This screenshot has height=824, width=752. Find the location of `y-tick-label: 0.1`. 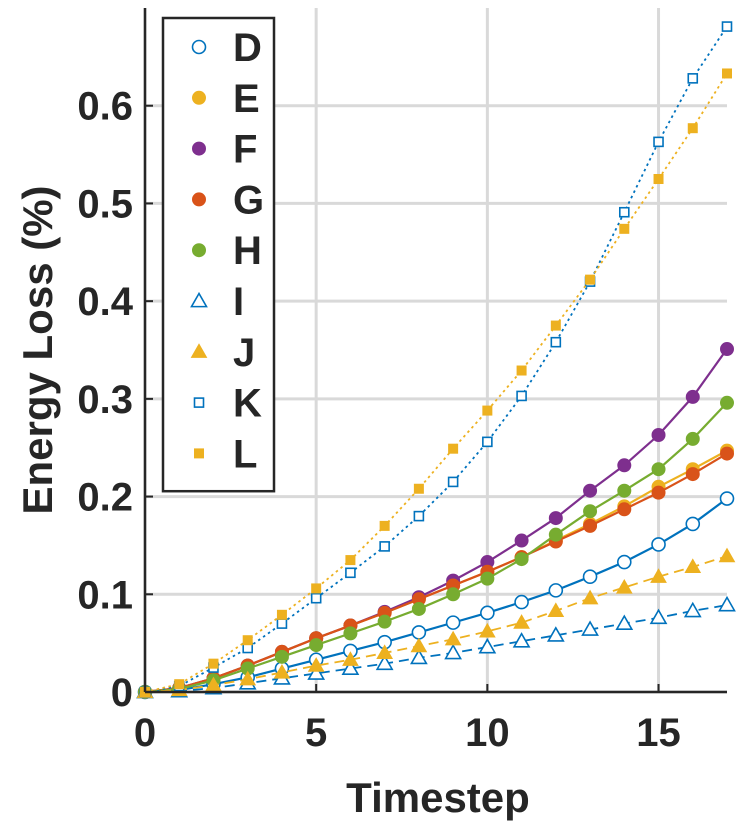

y-tick-label: 0.1 is located at coordinates (105, 595).